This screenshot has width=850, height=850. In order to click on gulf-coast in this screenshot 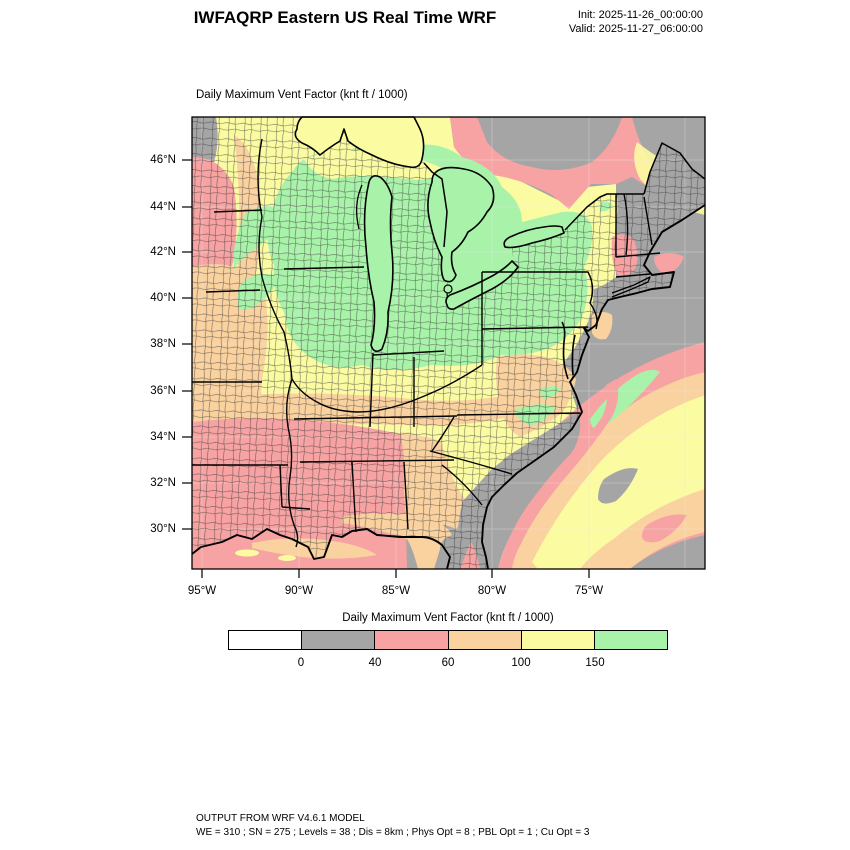, I will do `click(321, 549)`.